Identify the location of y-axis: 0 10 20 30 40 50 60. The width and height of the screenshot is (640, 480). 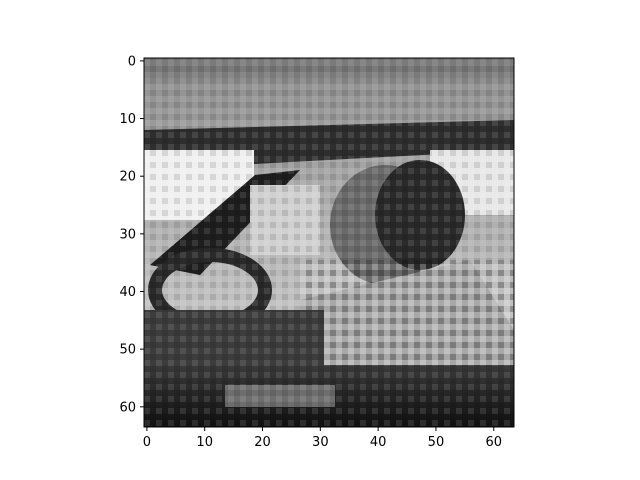
(131, 234).